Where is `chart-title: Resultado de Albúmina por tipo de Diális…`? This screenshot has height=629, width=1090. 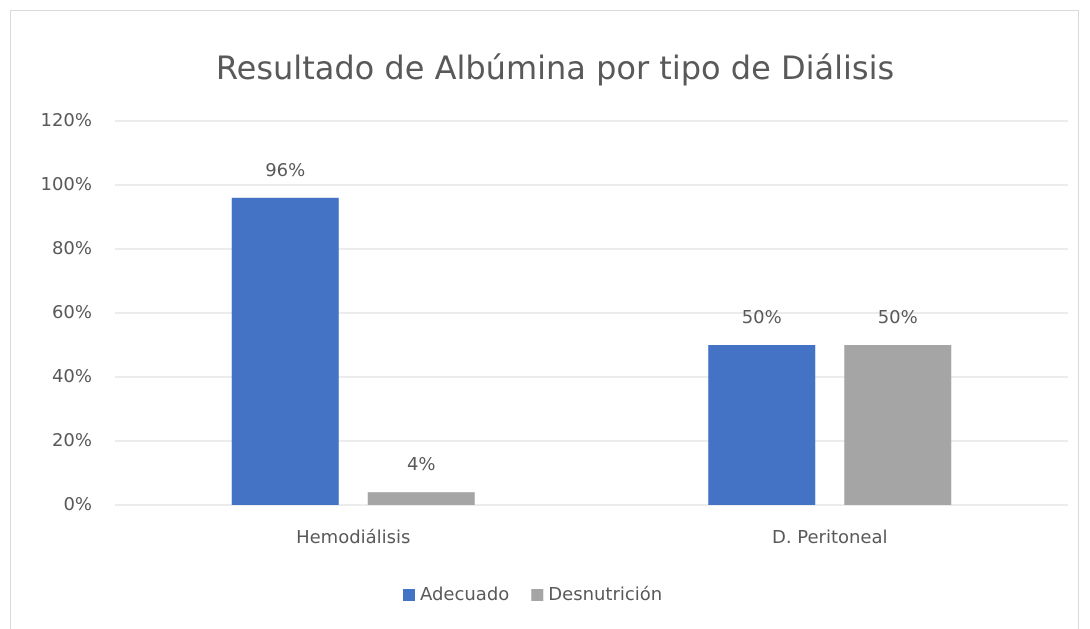 chart-title: Resultado de Albúmina por tipo de Diális… is located at coordinates (555, 68).